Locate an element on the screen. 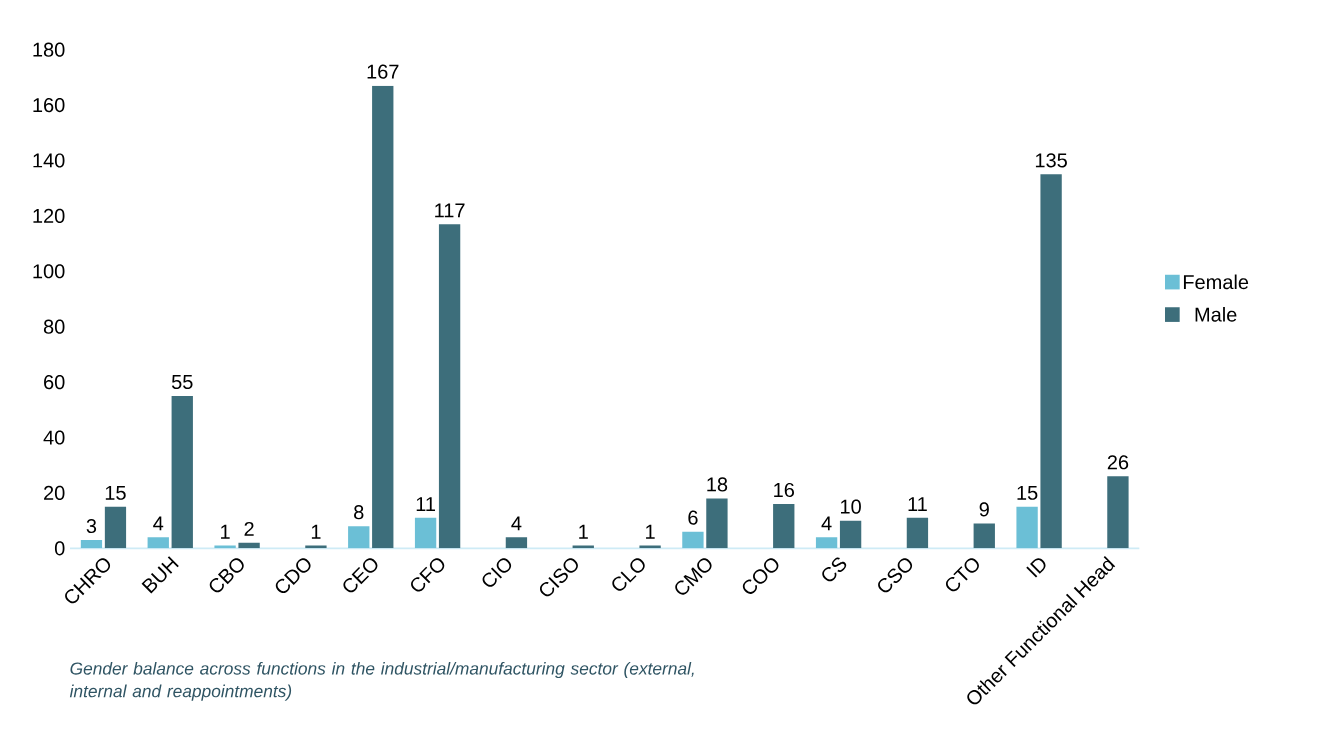  data-label: 2 is located at coordinates (249, 528).